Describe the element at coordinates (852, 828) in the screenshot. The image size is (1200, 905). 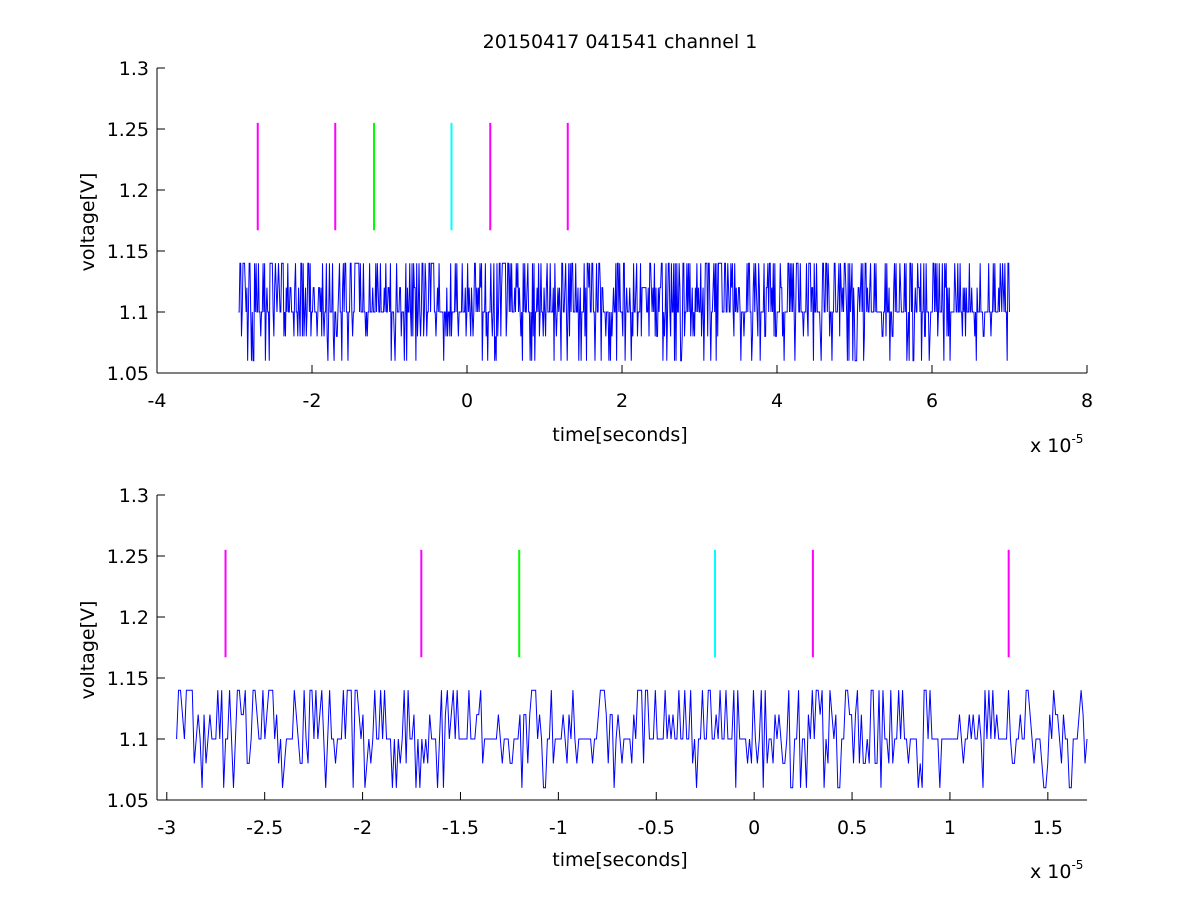
I see `x-tick-label: 0.5` at that location.